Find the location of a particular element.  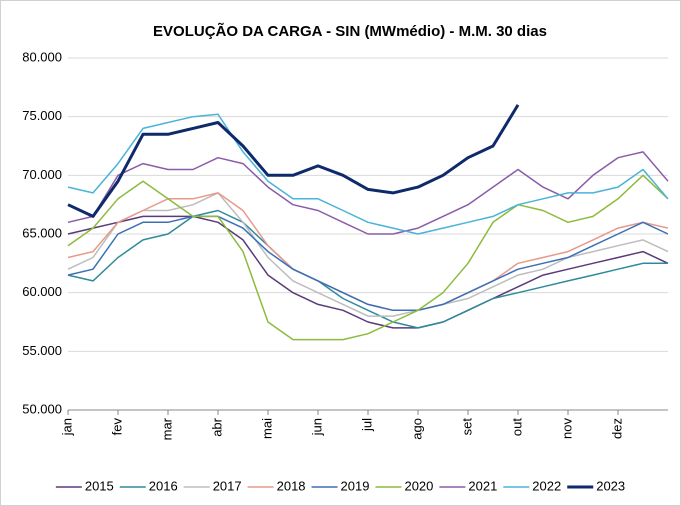

y-tick-label: 55.000 is located at coordinates (42, 350).